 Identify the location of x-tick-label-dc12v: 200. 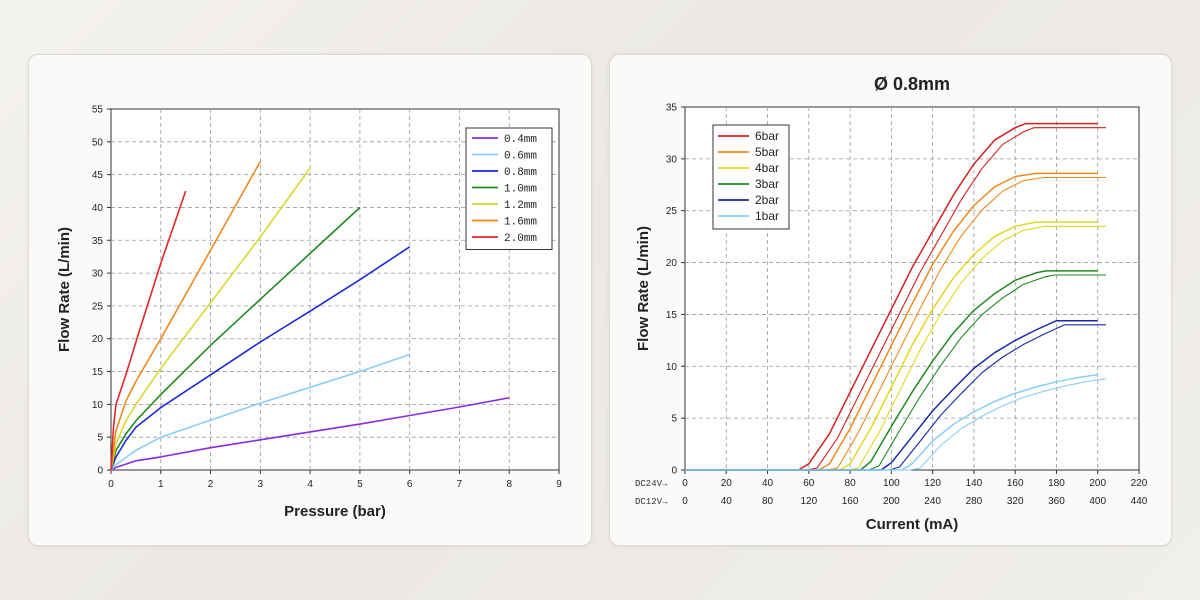
(891, 501).